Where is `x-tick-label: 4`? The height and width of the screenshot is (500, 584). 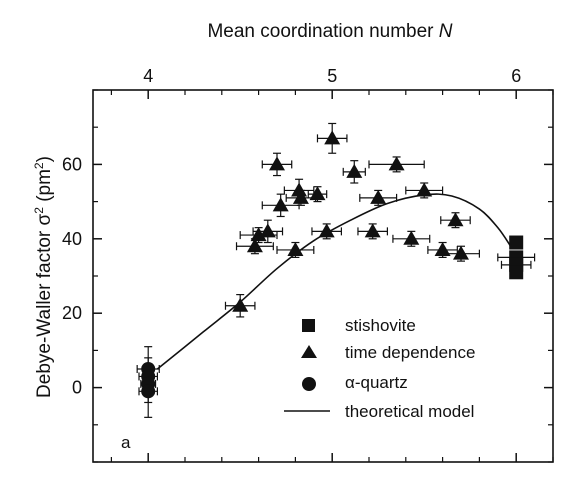
x-tick-label: 4 is located at coordinates (148, 76).